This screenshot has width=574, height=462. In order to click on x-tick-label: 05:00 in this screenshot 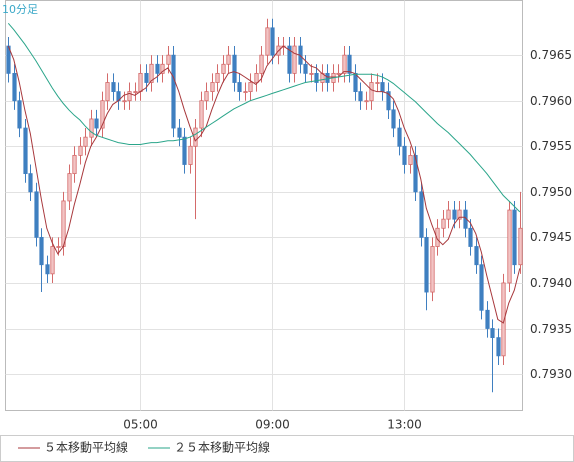, I will do `click(140, 425)`.